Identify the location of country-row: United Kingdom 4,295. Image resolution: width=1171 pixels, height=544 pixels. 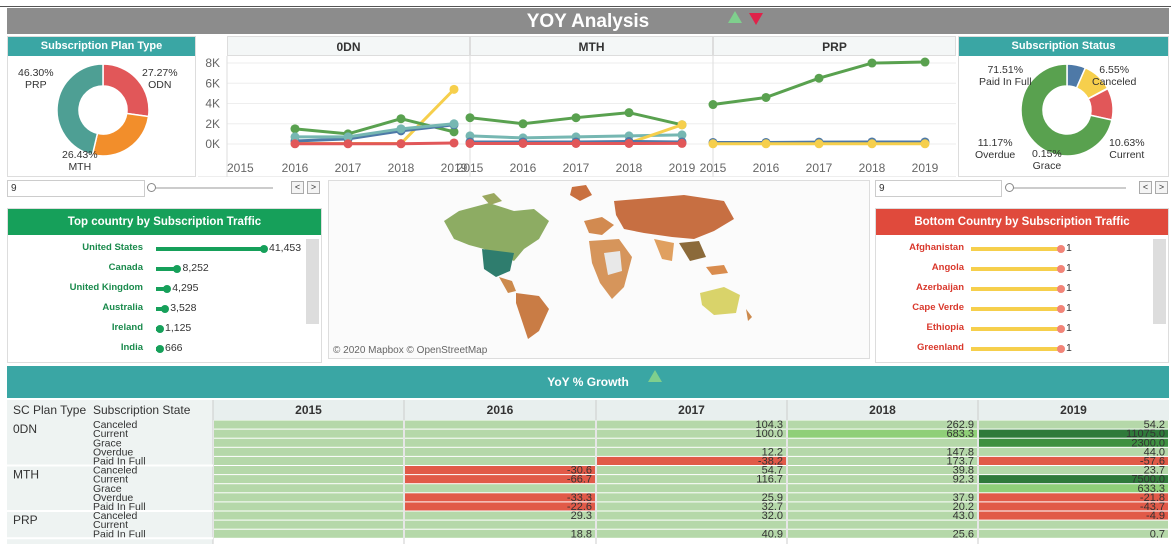
(158, 288).